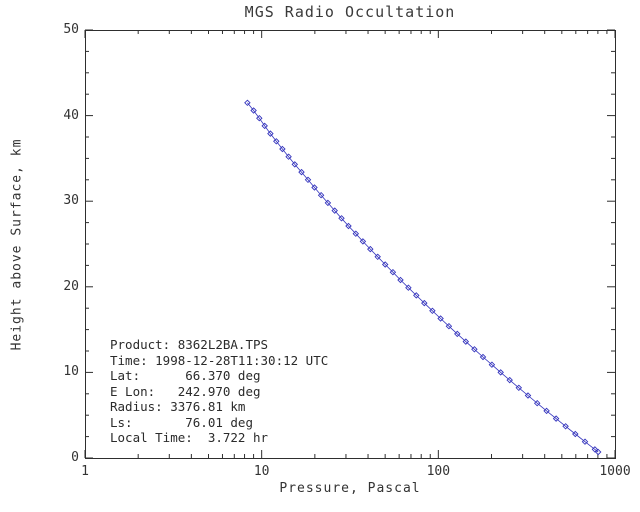 The image size is (640, 512). I want to click on x-tick-label: 100, so click(438, 471).